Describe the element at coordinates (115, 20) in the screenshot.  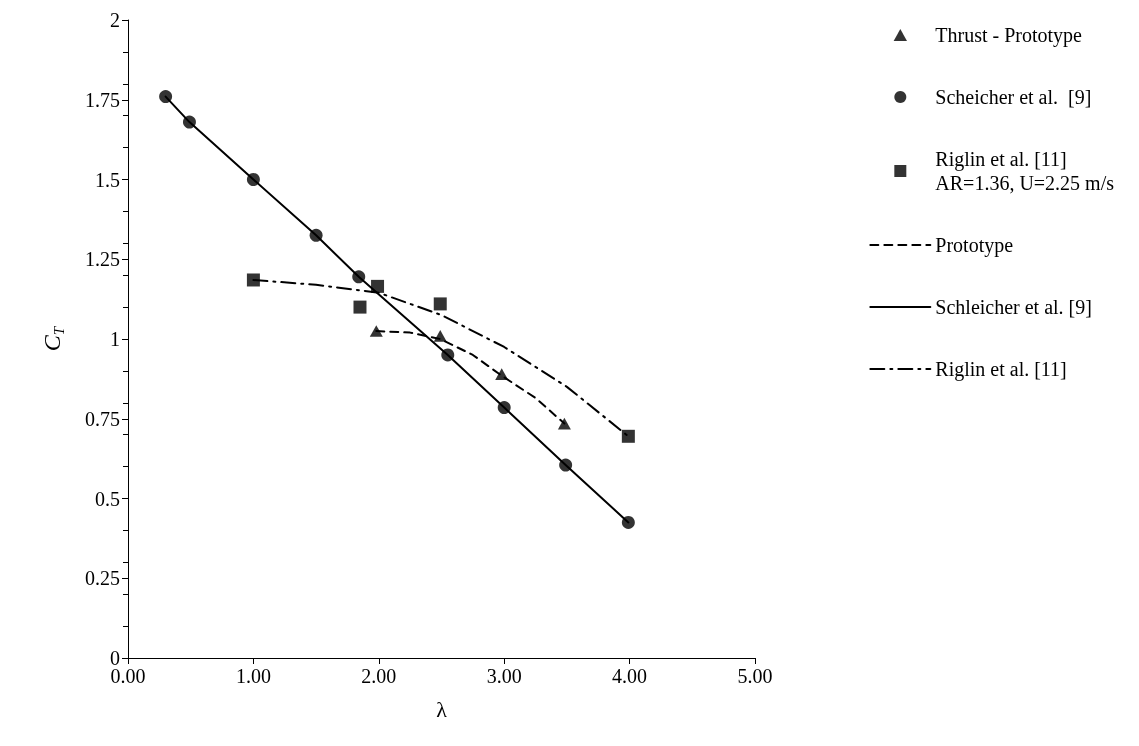
I see `y-tick-label: 2` at that location.